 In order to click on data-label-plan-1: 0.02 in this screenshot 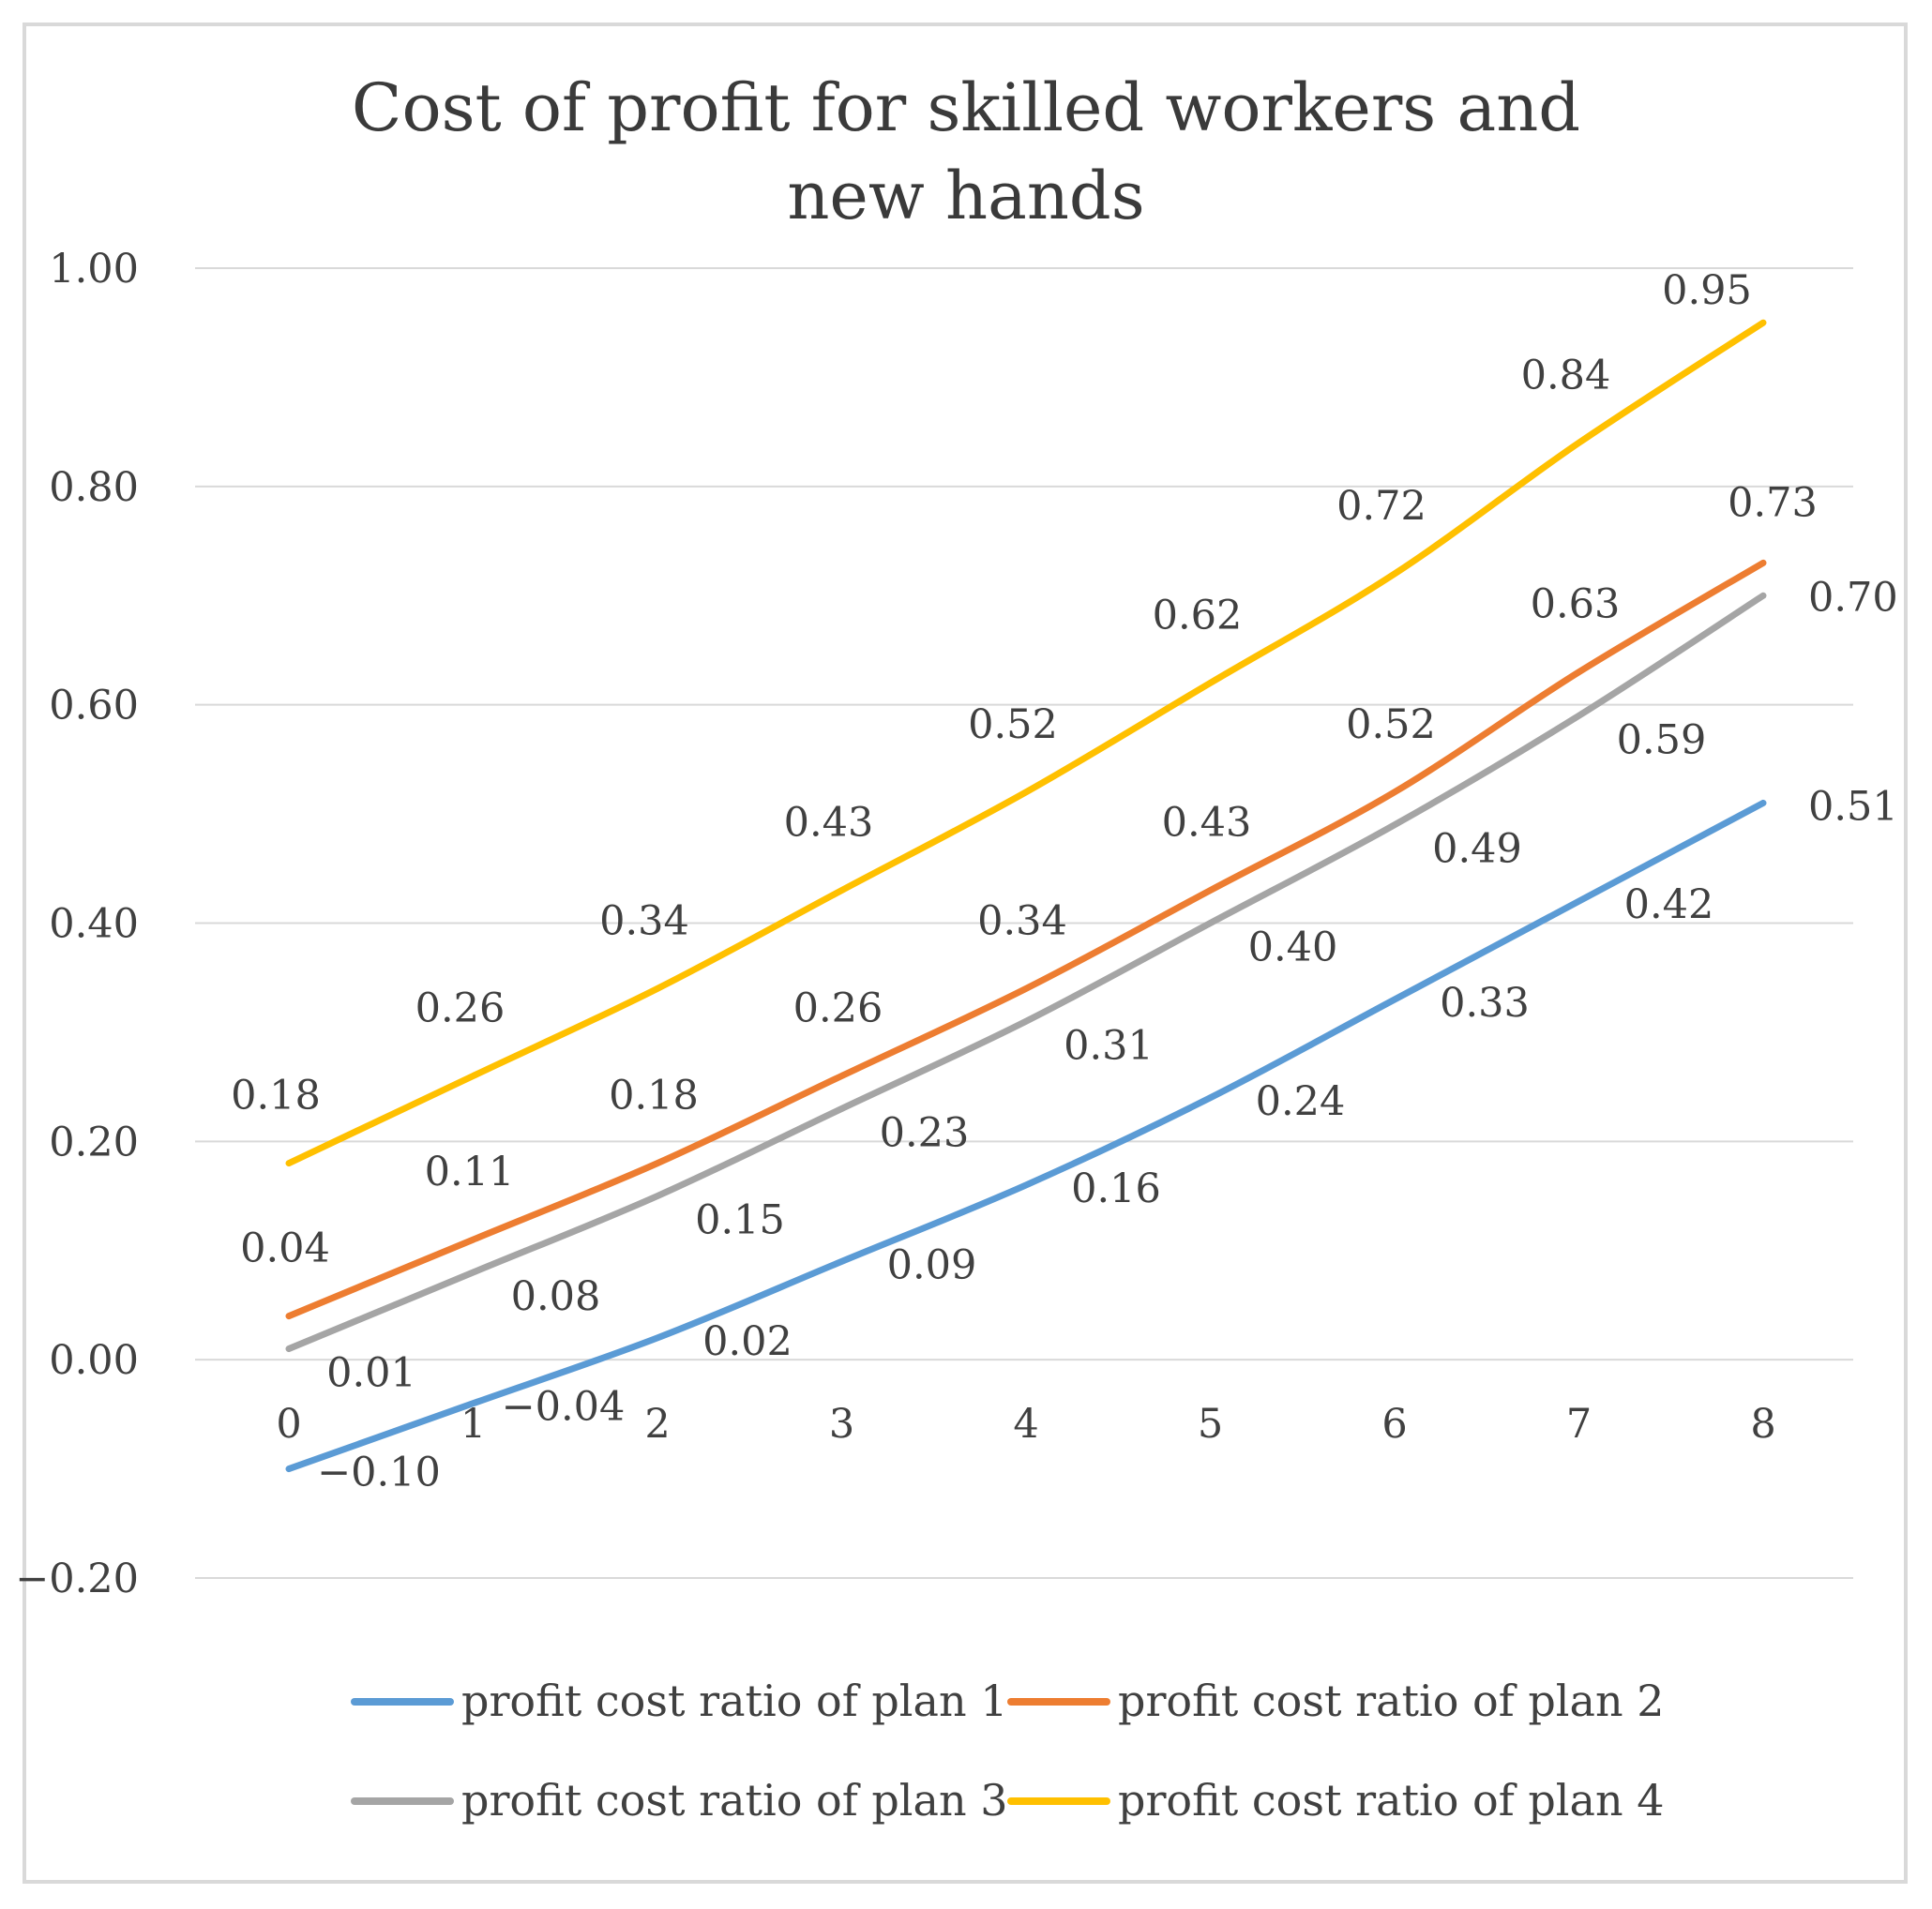, I will do `click(747, 1341)`.